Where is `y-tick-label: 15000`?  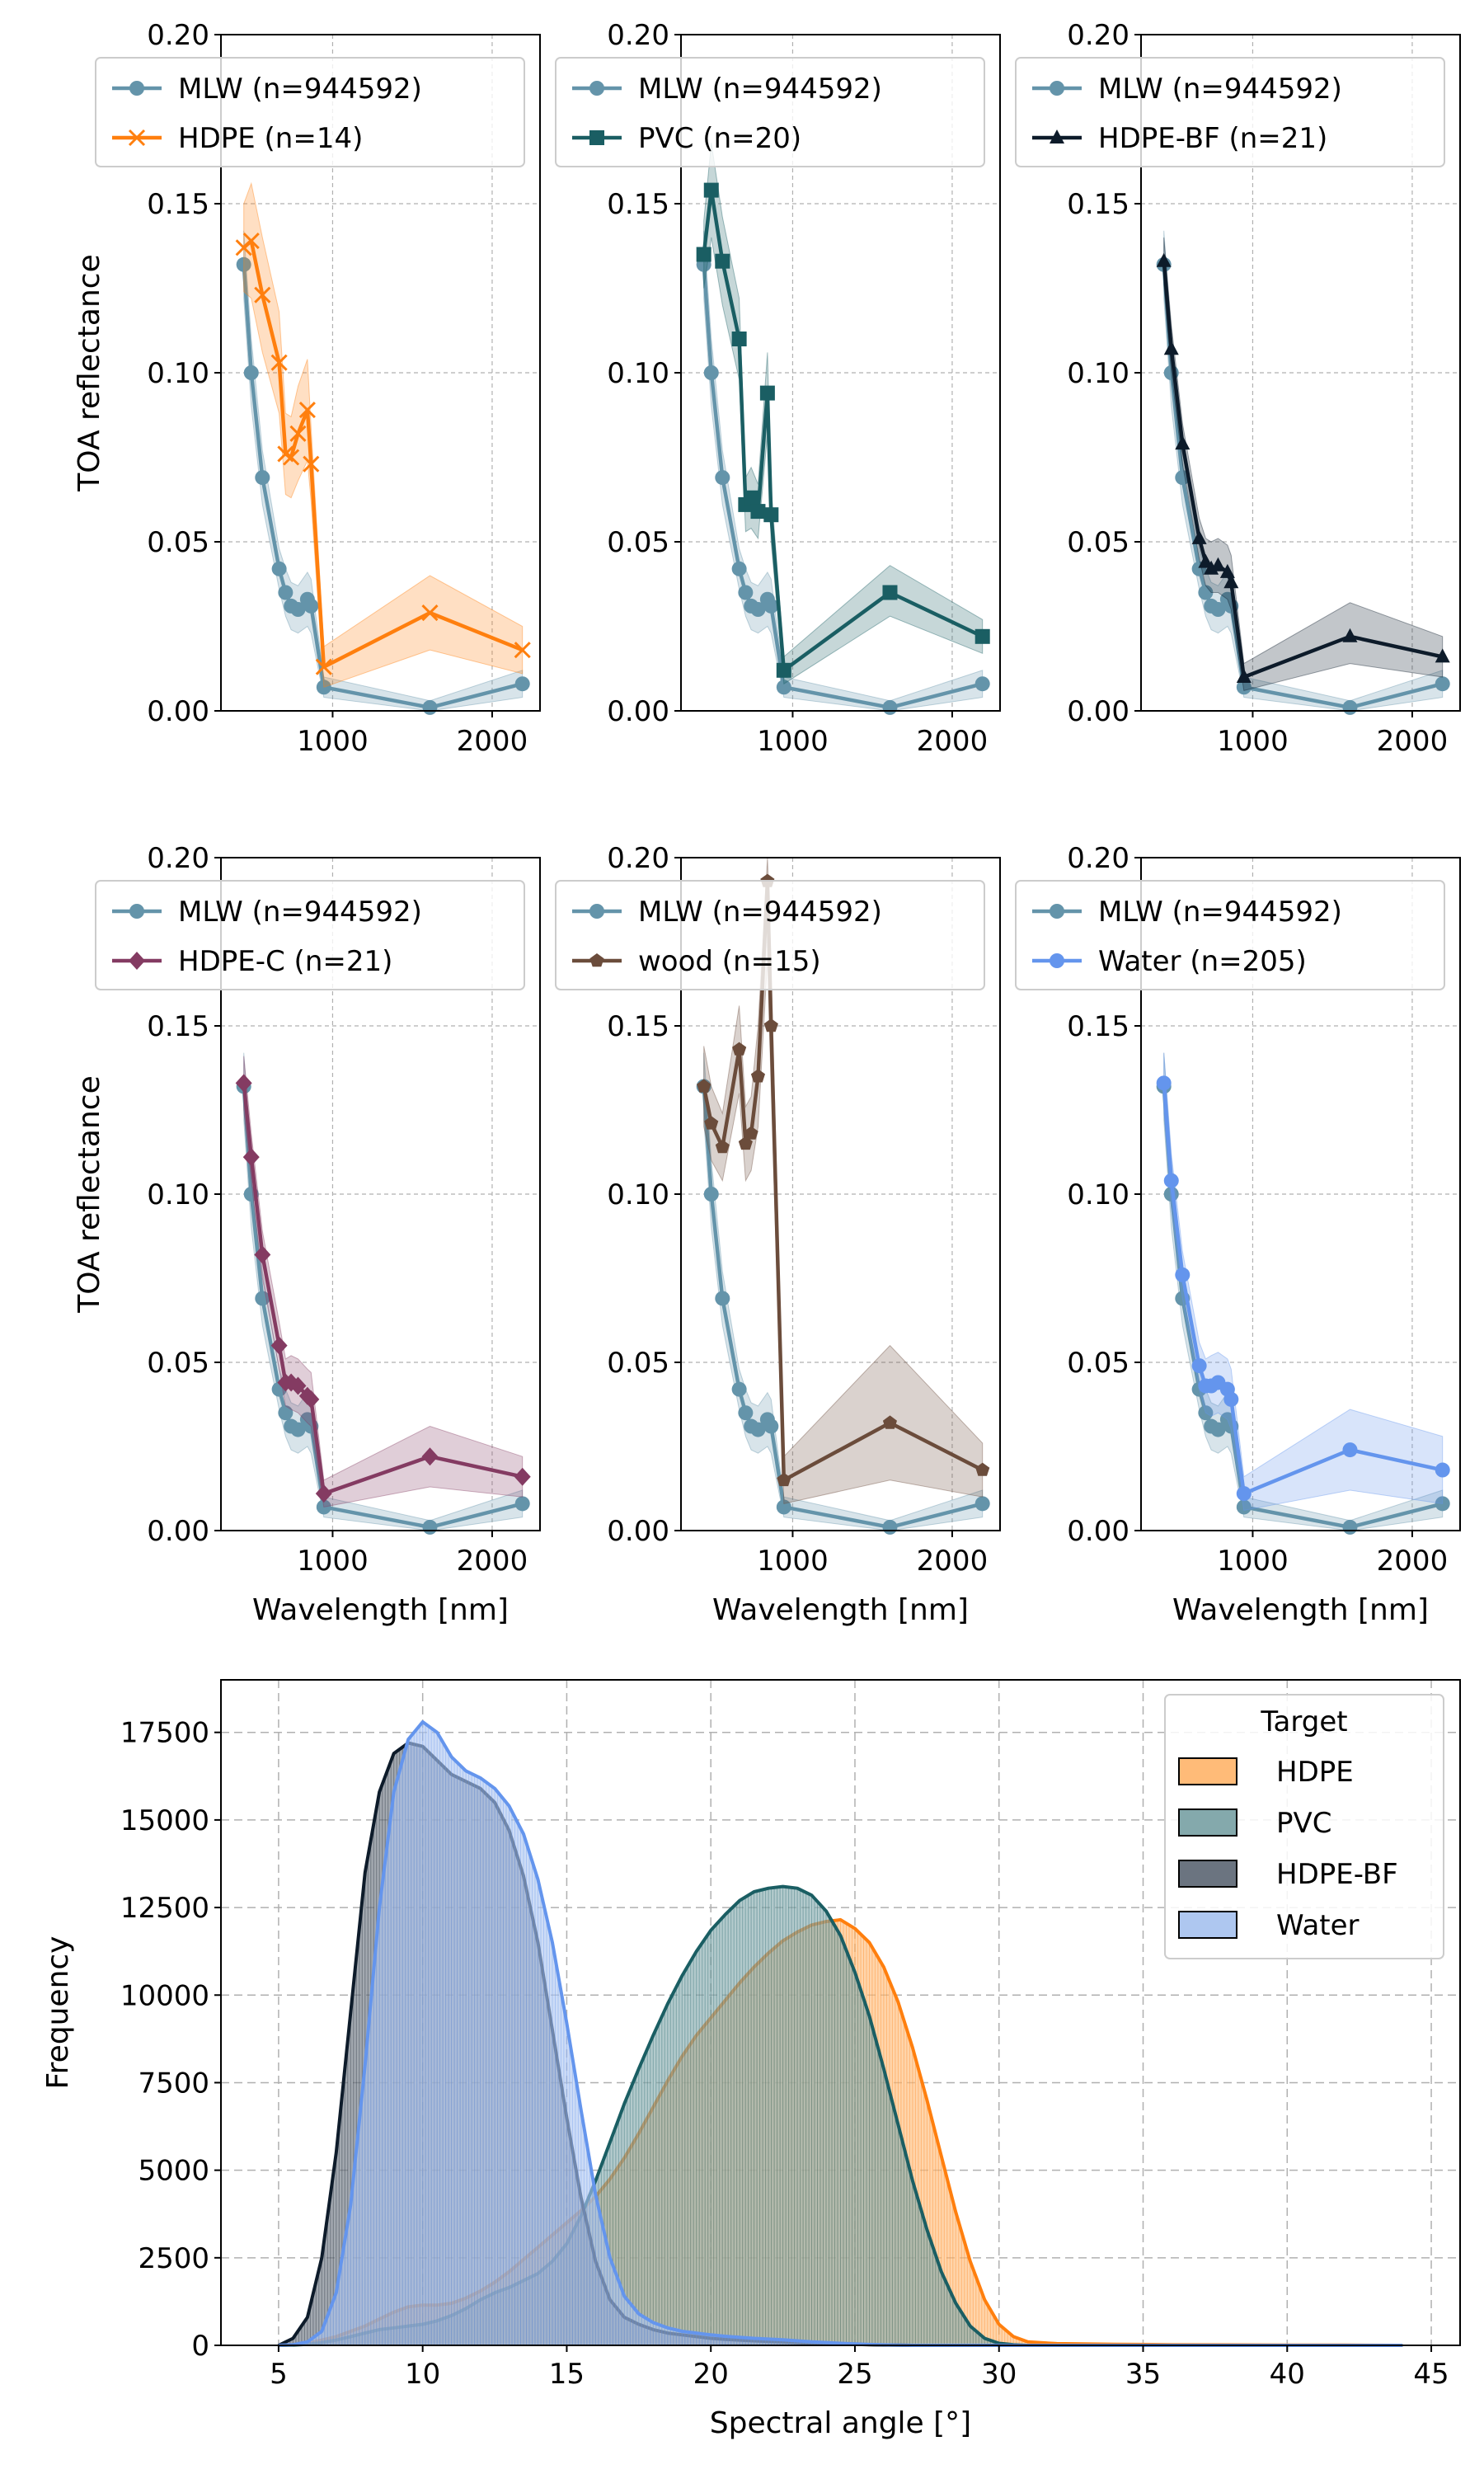 y-tick-label: 15000 is located at coordinates (164, 1820).